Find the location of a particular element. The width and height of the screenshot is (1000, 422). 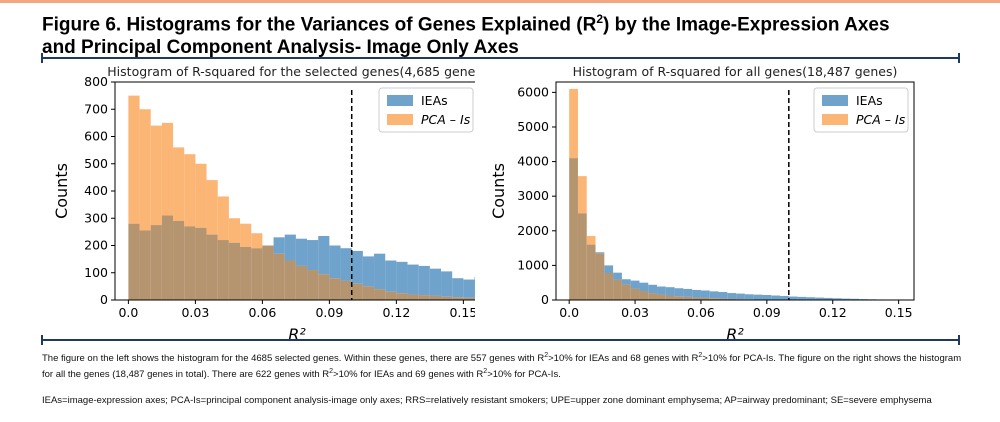

header-divider-cap-right is located at coordinates (959, 58).